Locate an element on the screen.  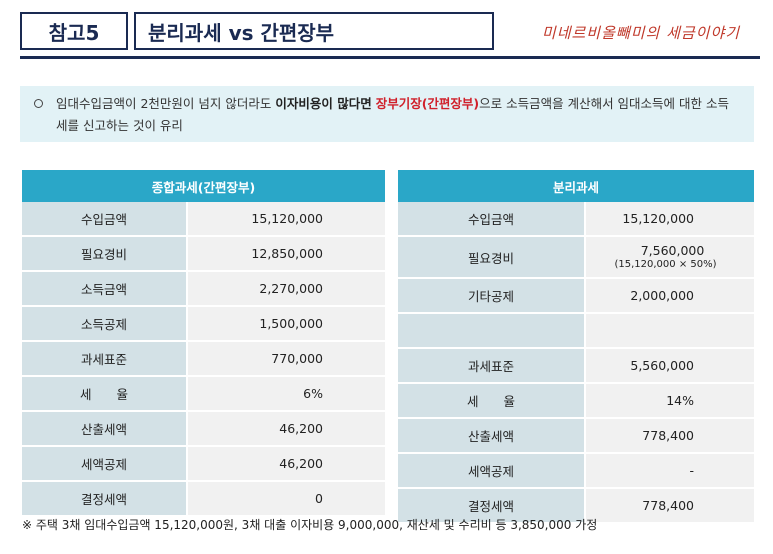
table-row: 세액공제 - is located at coordinates (576, 471).